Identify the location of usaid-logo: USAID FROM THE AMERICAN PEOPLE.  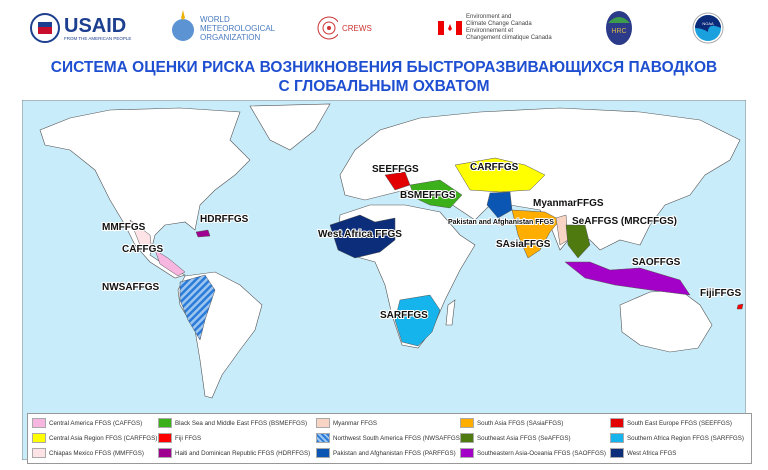
(80, 28).